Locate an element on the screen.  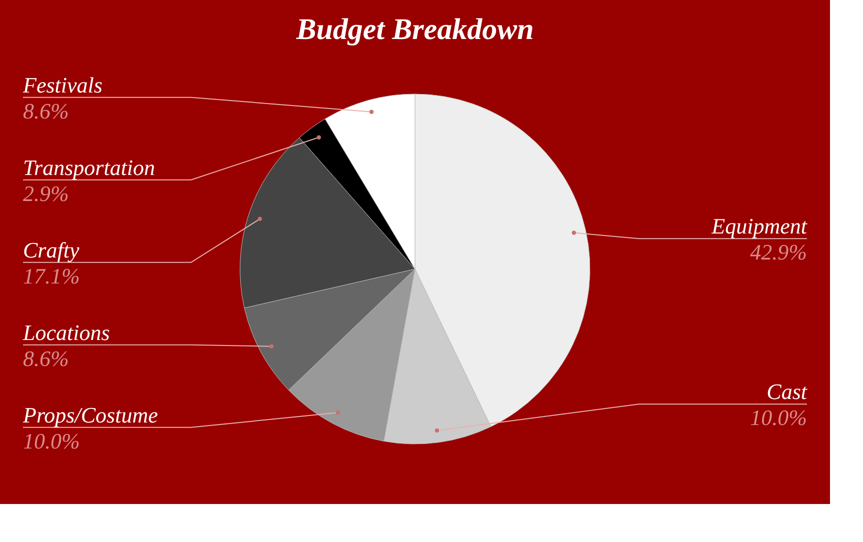
slice-label: Props/Costume is located at coordinates (90, 415).